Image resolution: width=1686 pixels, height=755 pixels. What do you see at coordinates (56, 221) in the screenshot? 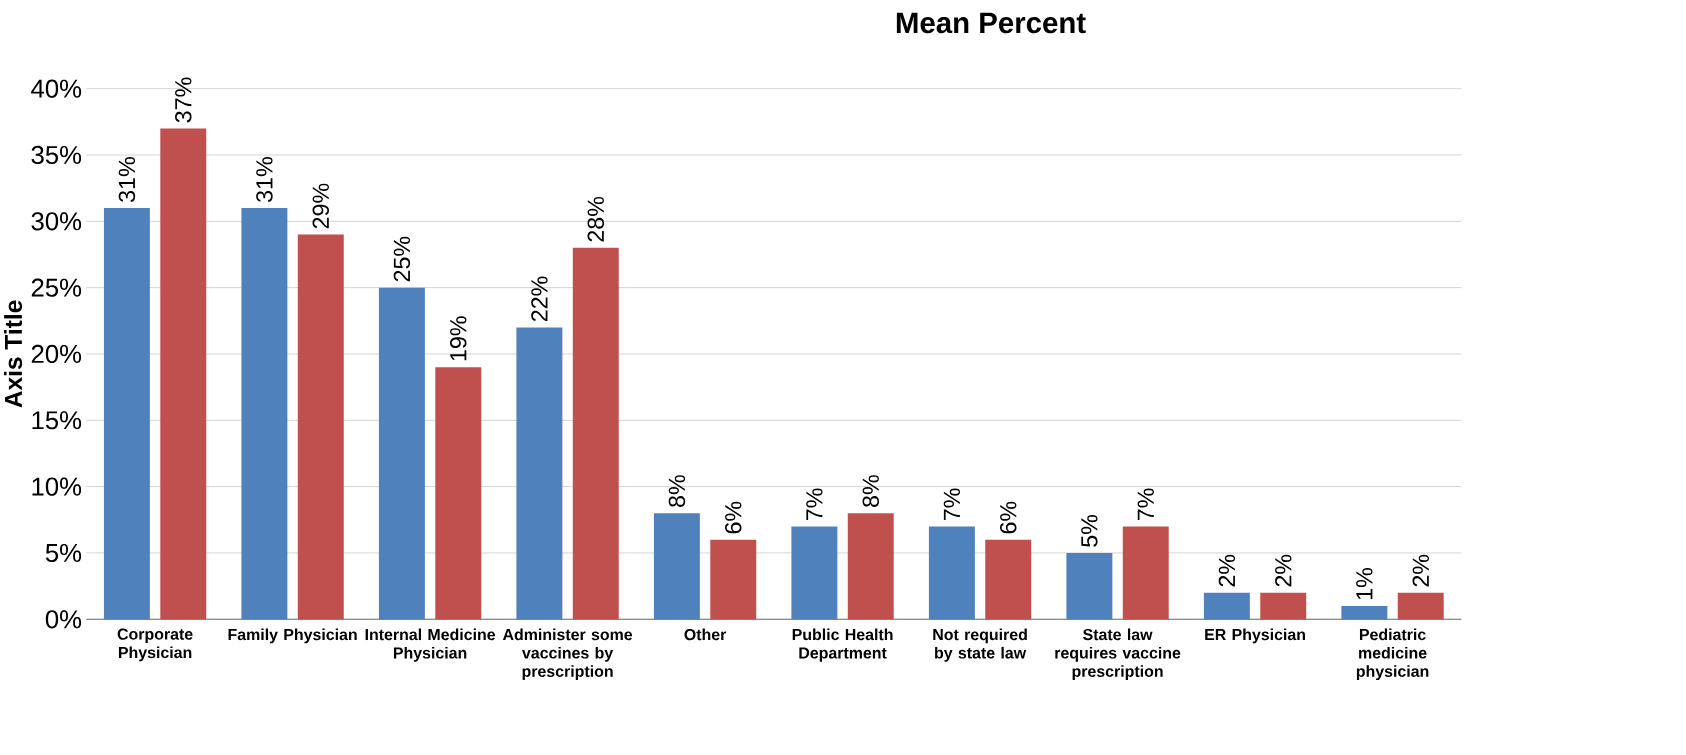
I see `y-tick-label: 30%` at bounding box center [56, 221].